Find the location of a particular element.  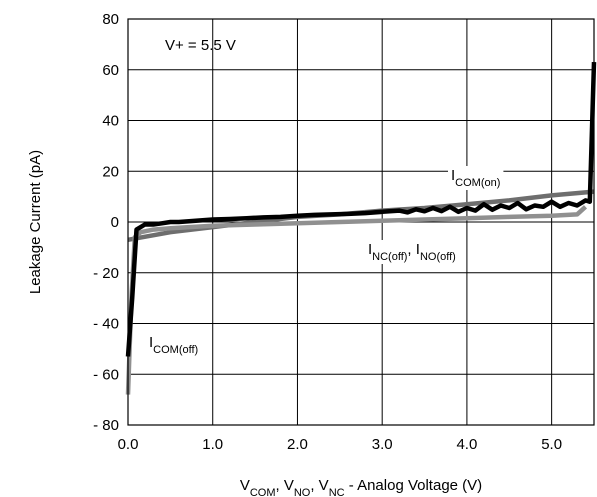

x-tick-label: 0.0 is located at coordinates (128, 444).